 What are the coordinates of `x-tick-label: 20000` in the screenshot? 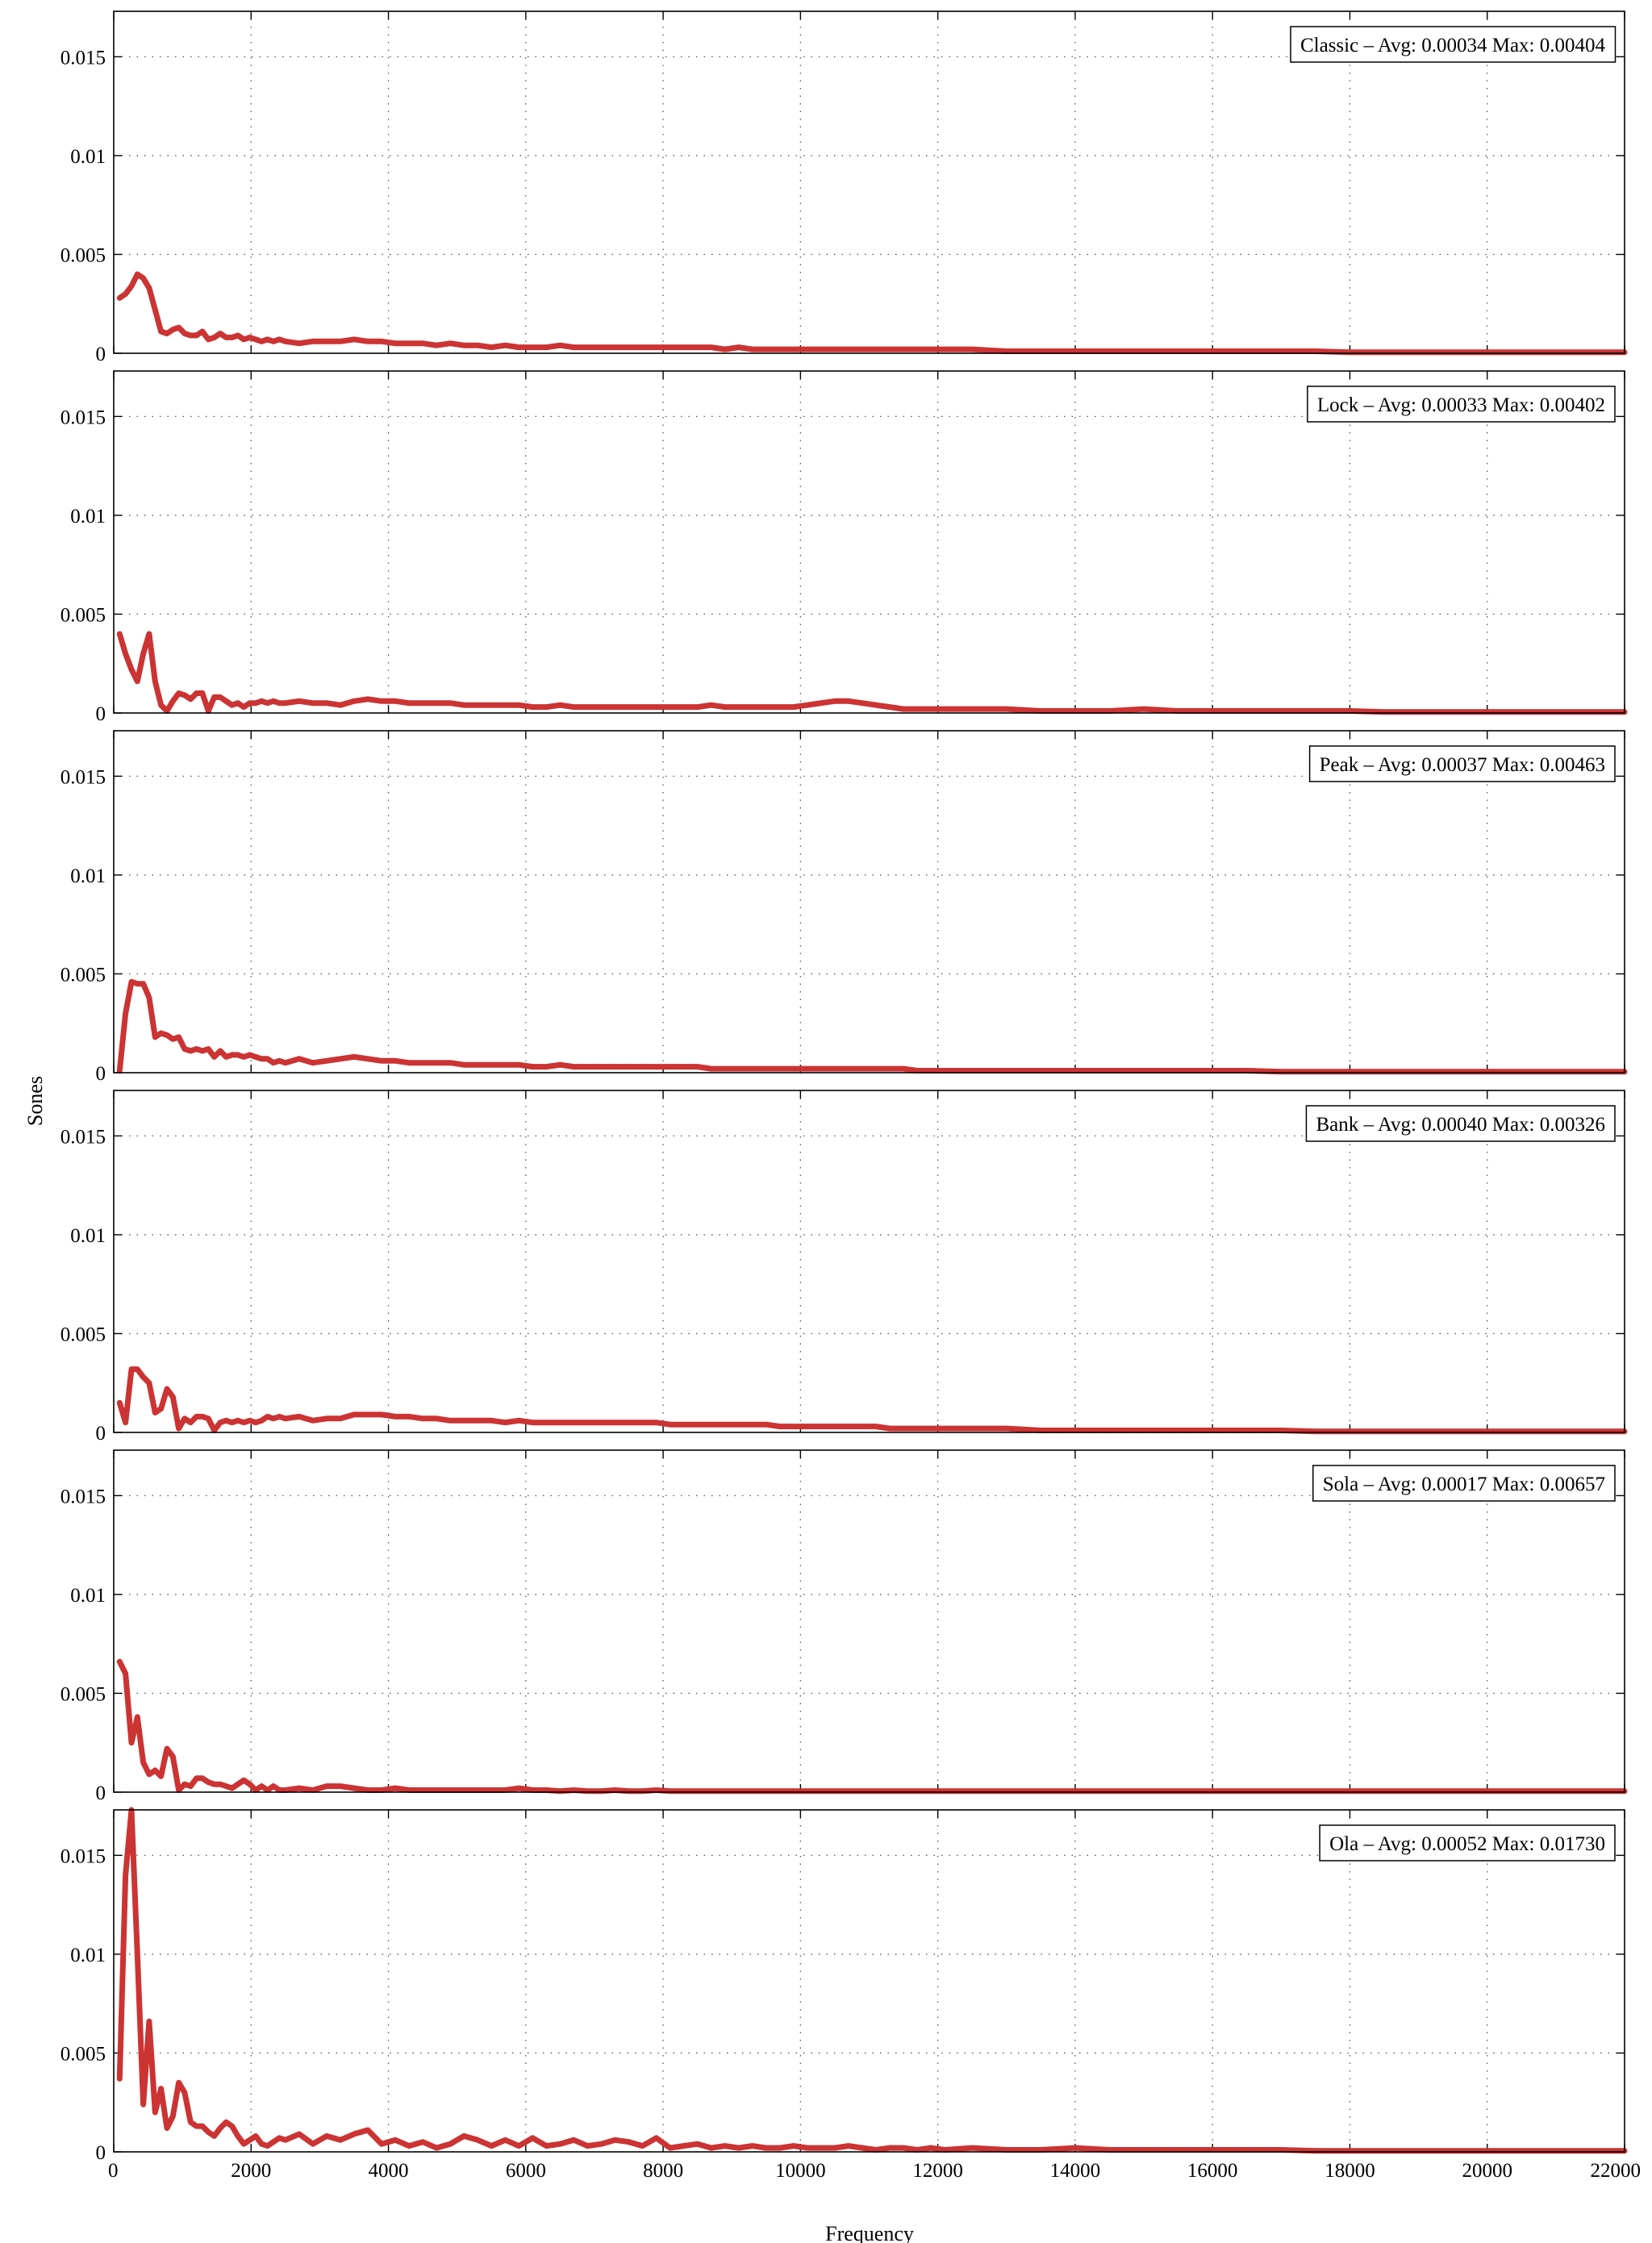 It's located at (1487, 2171).